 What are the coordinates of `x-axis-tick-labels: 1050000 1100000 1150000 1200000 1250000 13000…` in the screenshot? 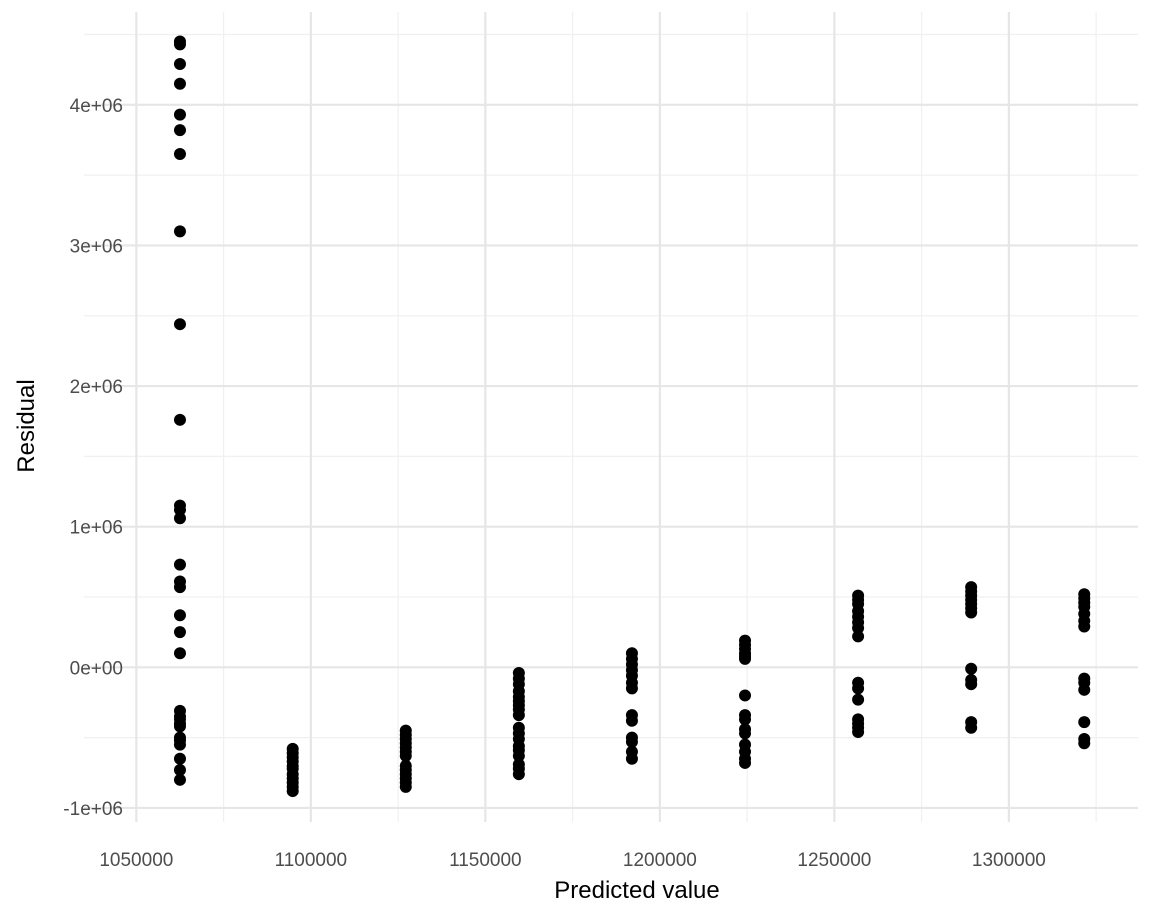 It's located at (572, 860).